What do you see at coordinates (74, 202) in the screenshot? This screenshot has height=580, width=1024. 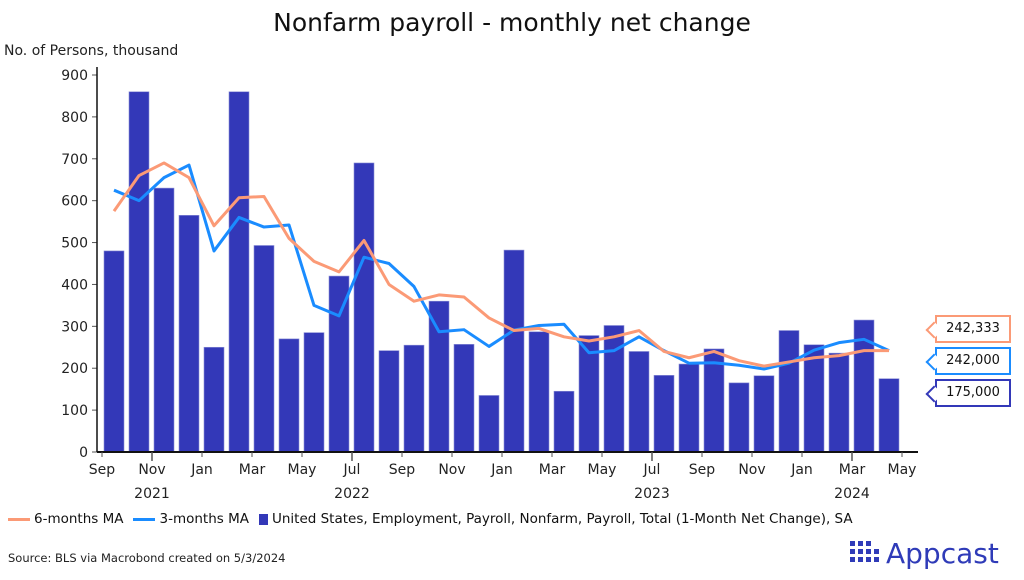 I see `y-tick-label: 600` at bounding box center [74, 202].